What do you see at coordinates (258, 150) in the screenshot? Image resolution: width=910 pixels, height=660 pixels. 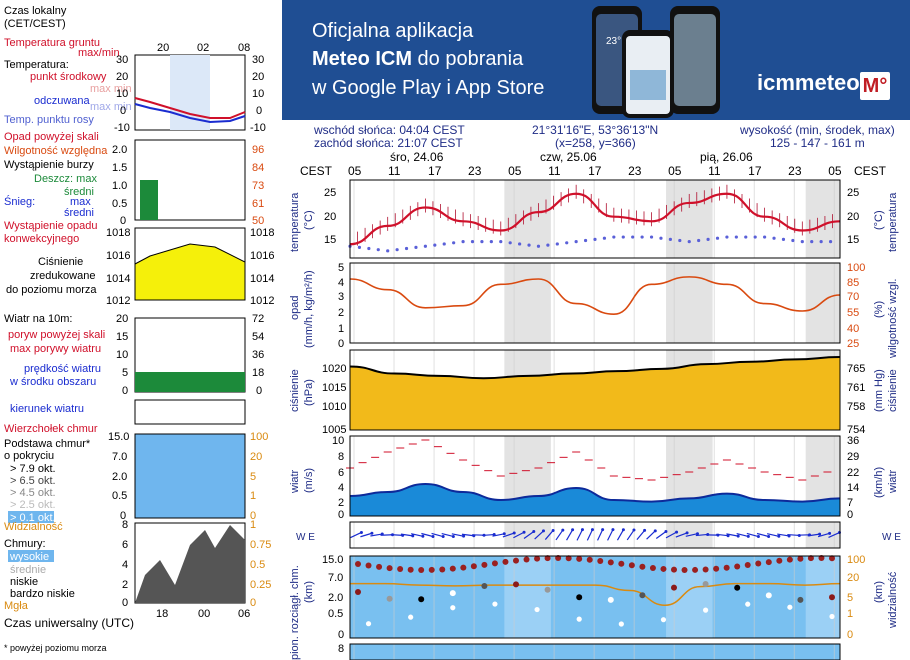 I see `tick: 96` at bounding box center [258, 150].